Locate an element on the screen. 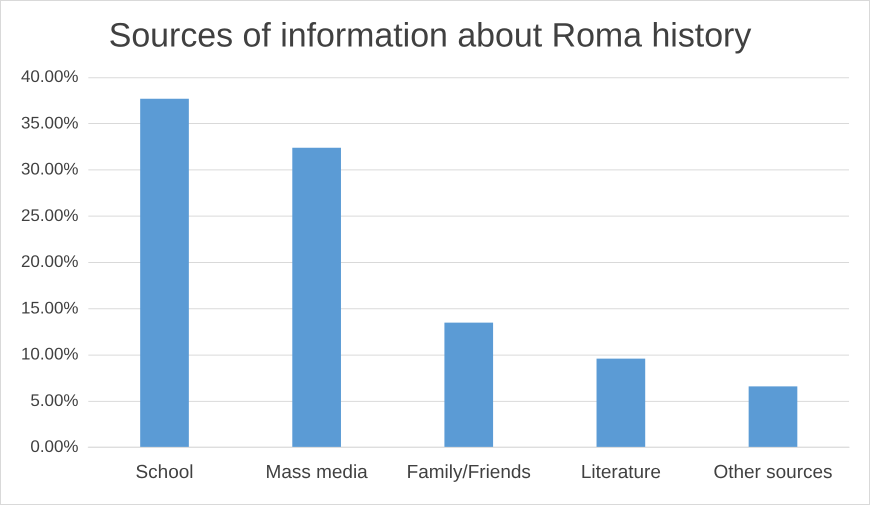 Image resolution: width=878 pixels, height=510 pixels. y-tick-label: 5.00% is located at coordinates (54, 400).